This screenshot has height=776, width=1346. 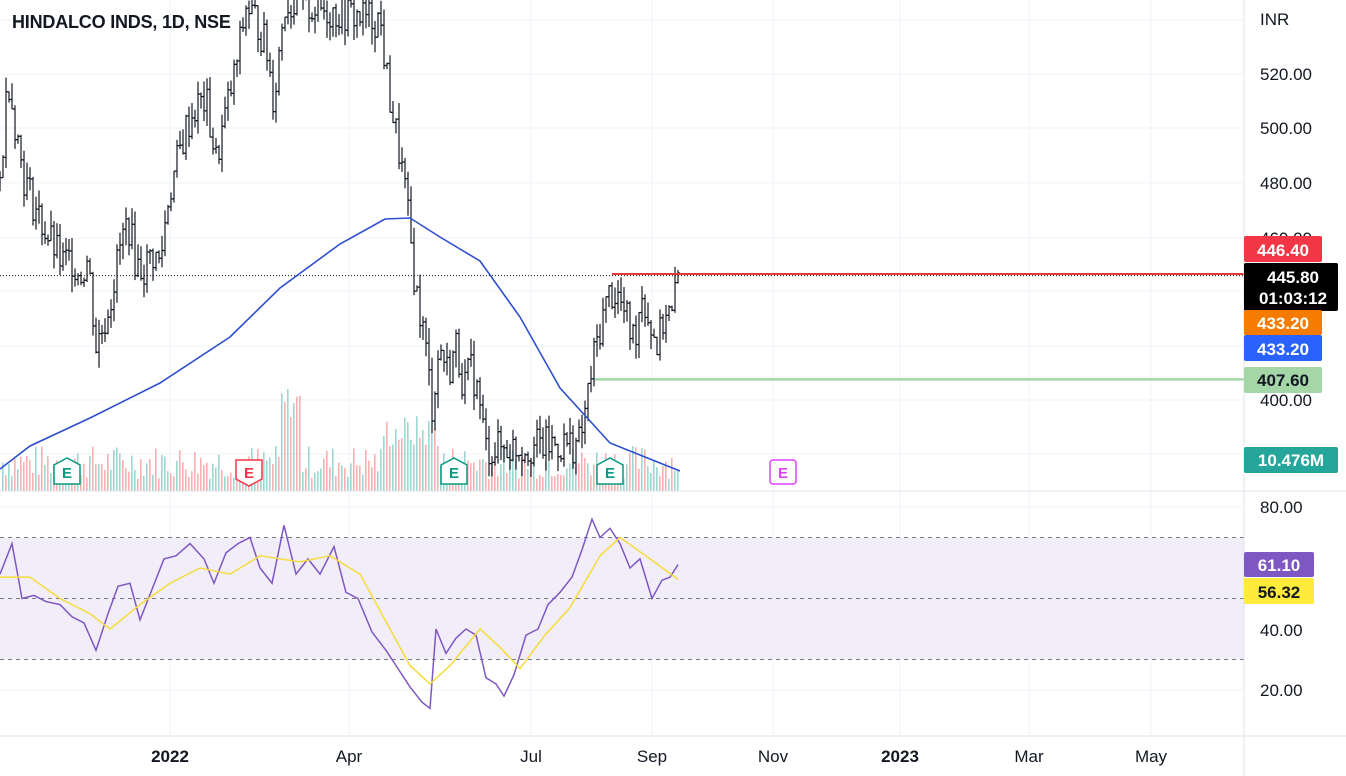 What do you see at coordinates (1151, 756) in the screenshot?
I see `time-axis-label: May` at bounding box center [1151, 756].